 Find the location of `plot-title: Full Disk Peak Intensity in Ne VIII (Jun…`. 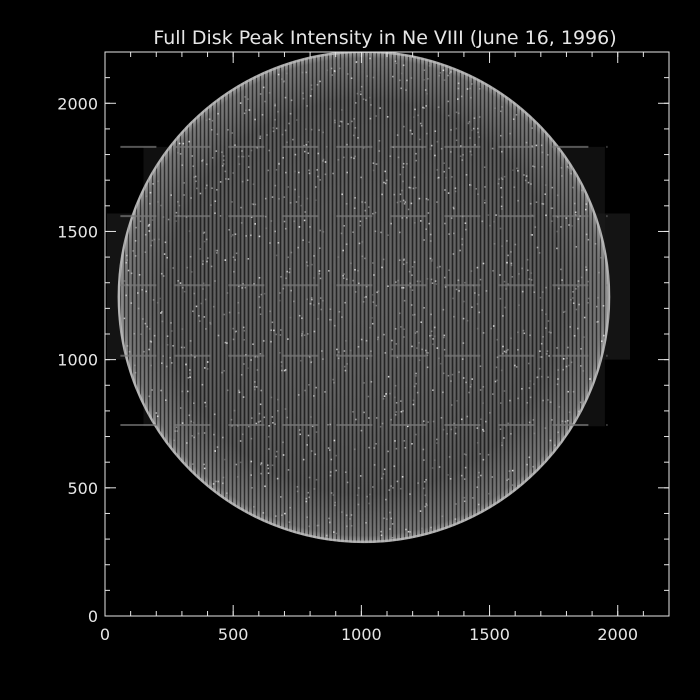

plot-title: Full Disk Peak Intensity in Ne VIII (Jun… is located at coordinates (384, 38).